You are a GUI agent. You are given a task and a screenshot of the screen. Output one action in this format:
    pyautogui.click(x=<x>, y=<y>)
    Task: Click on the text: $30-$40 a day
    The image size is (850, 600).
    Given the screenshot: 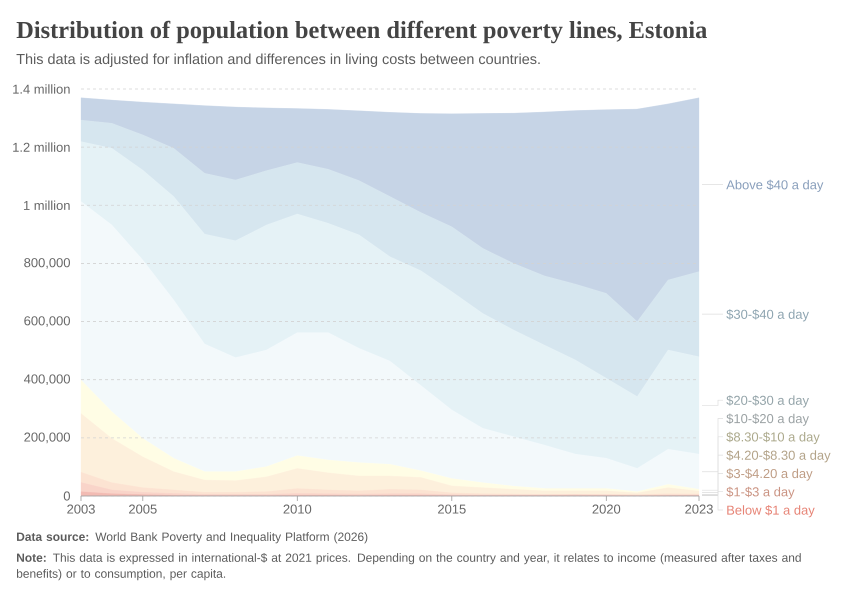 What is the action you would take?
    pyautogui.click(x=767, y=315)
    